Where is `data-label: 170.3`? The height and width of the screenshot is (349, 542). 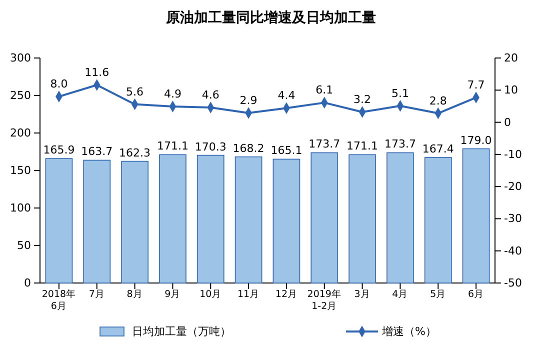
data-label: 170.3 is located at coordinates (210, 147).